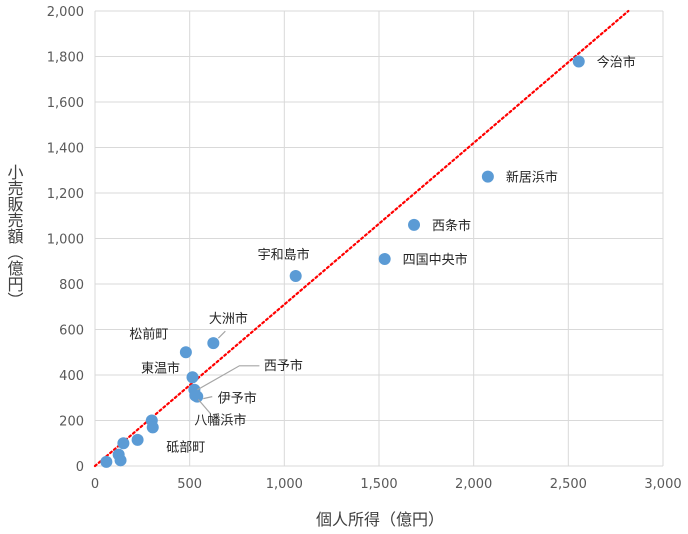 The image size is (688, 534). Describe the element at coordinates (568, 484) in the screenshot. I see `x-tick-label: 2,500` at that location.